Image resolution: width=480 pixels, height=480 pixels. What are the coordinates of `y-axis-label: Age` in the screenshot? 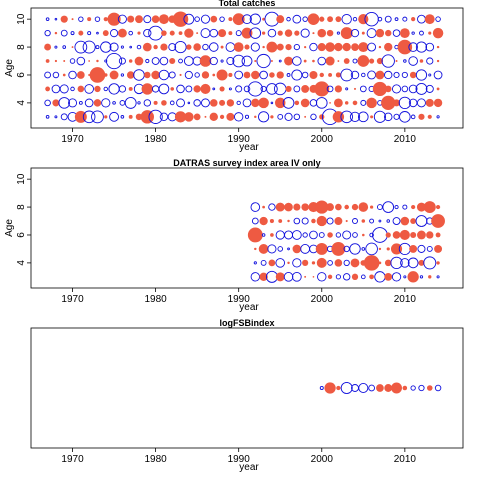 It's located at (9, 68).